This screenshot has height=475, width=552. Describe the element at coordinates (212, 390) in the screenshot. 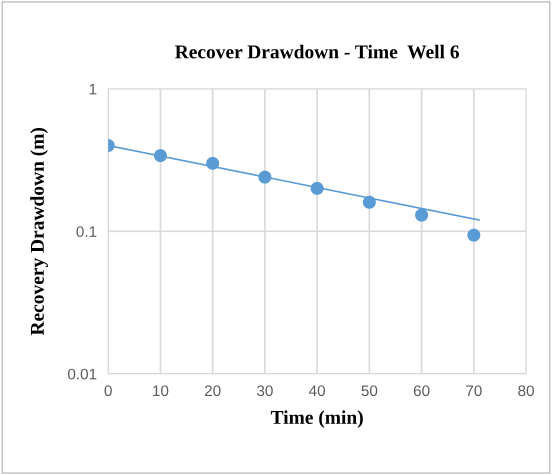

I see `x-tick-label: 20` at that location.